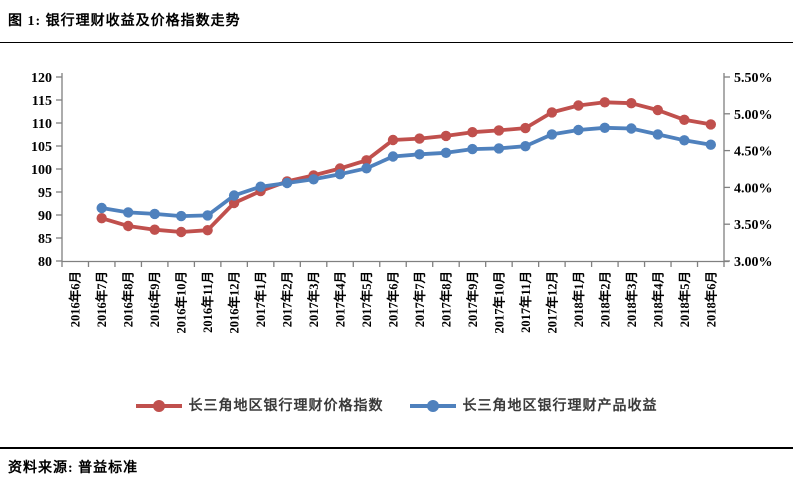  Describe the element at coordinates (42, 101) in the screenshot. I see `svg-text: 115` at that location.